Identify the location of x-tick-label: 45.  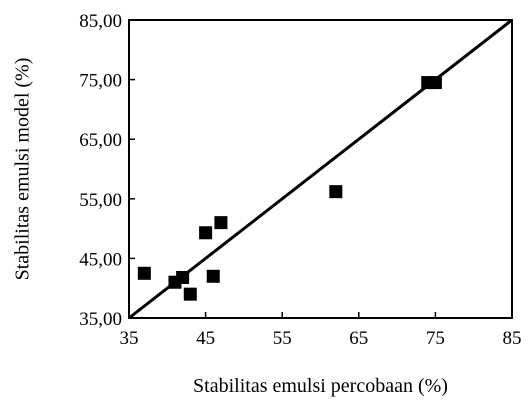
(205, 338).